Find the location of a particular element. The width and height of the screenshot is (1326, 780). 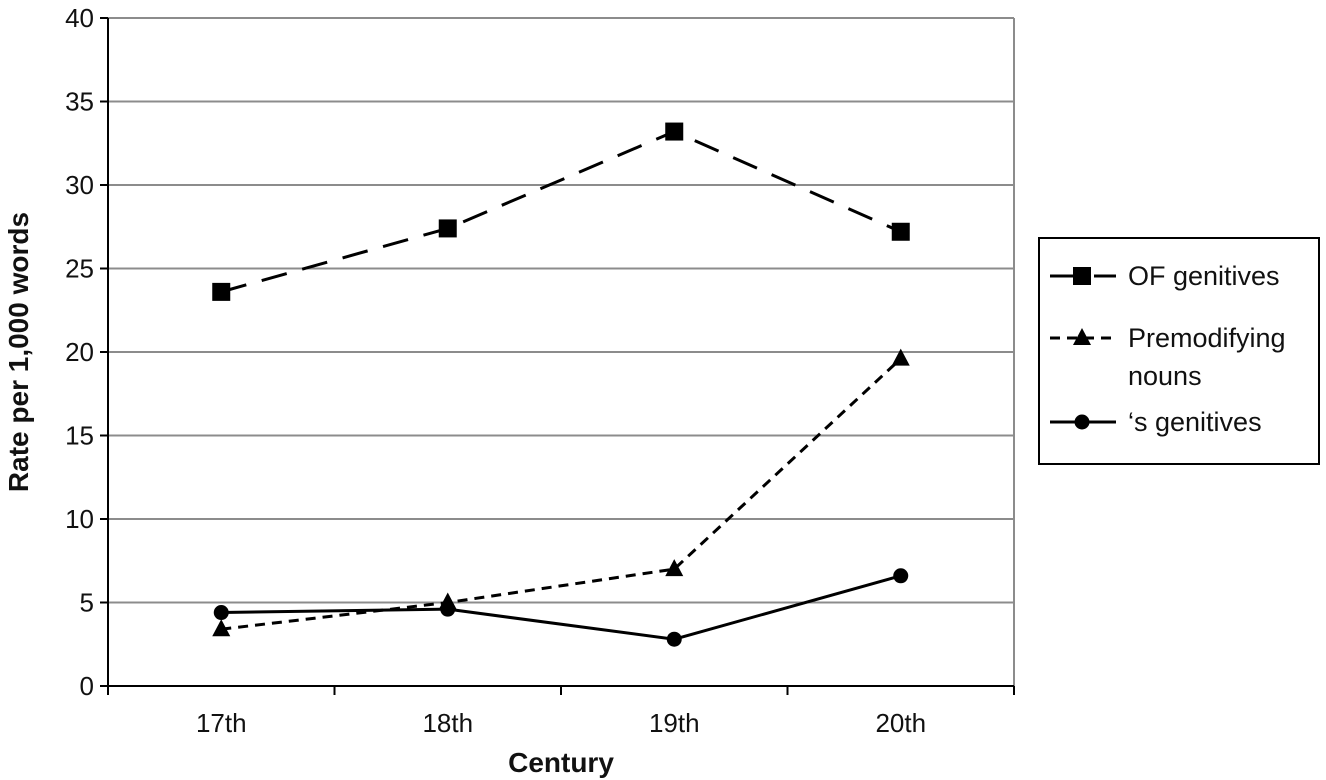

y-tick-label: 10 is located at coordinates (79, 519).